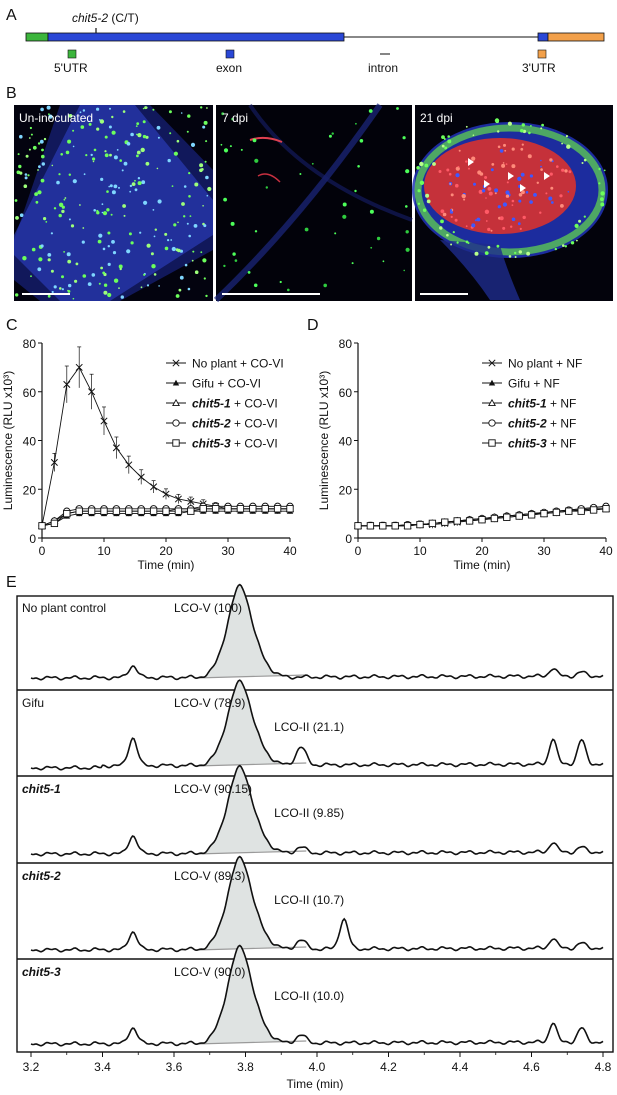  I want to click on legend-3utr-swatch, so click(542, 54).